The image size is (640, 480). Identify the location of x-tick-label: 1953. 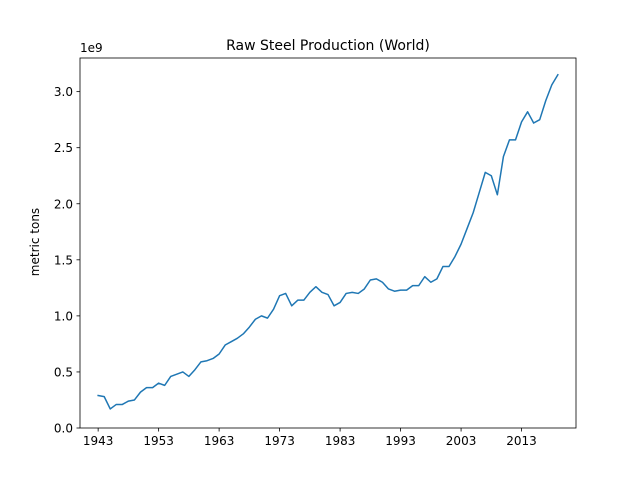
(158, 441).